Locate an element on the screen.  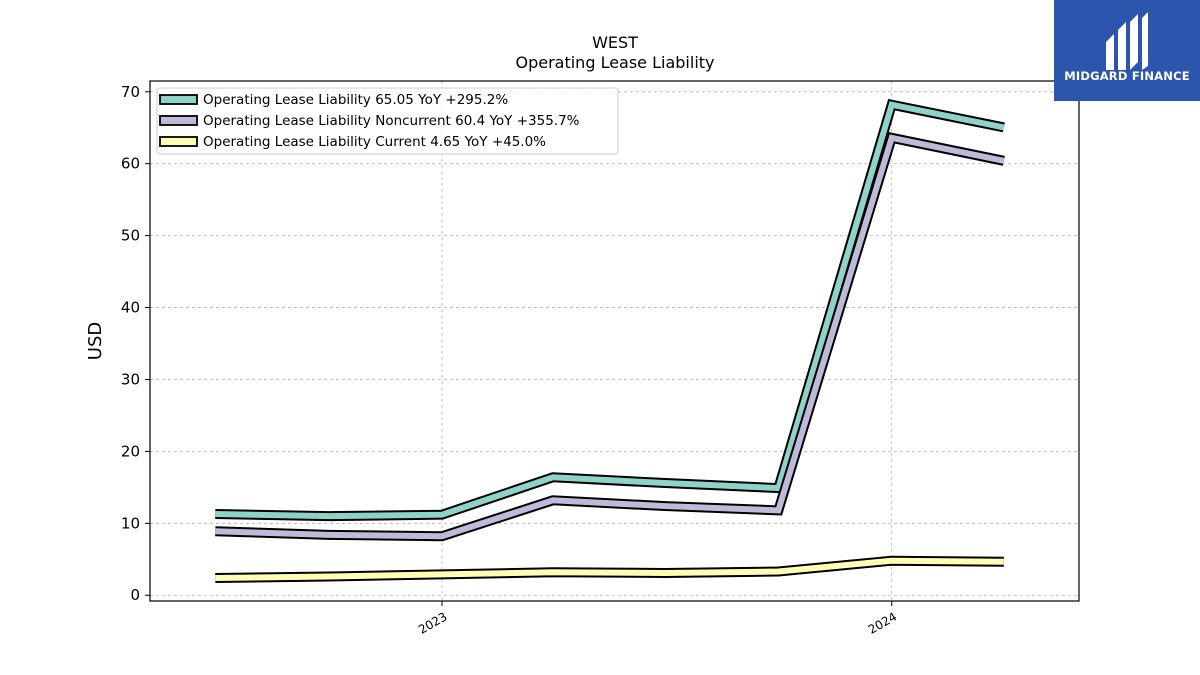
chart-title: WEST is located at coordinates (615, 42).